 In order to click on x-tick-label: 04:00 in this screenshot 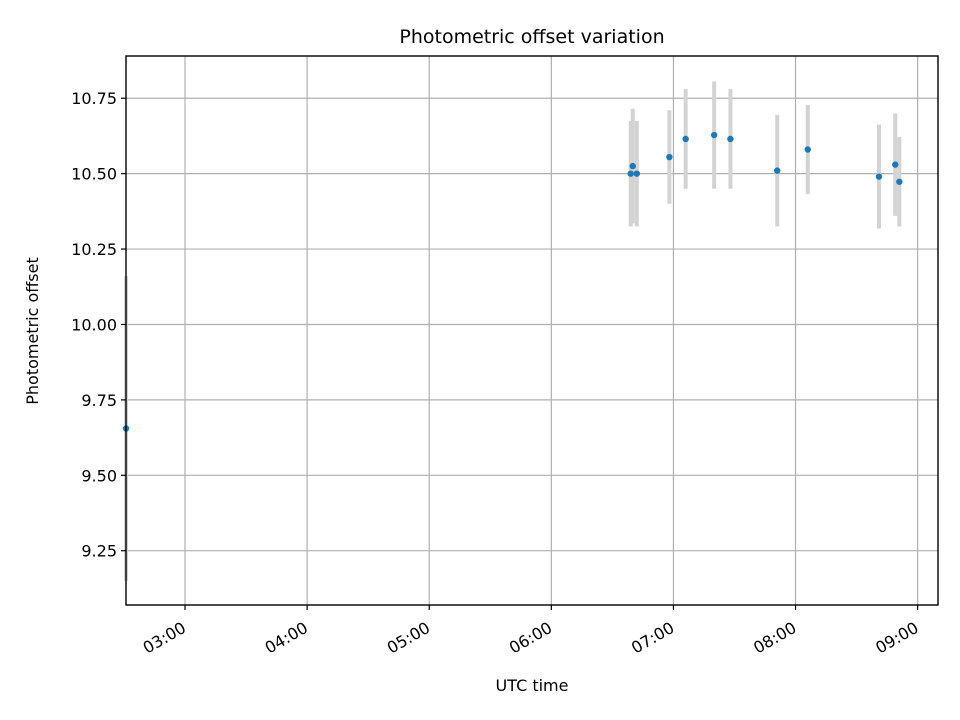, I will do `click(286, 638)`.